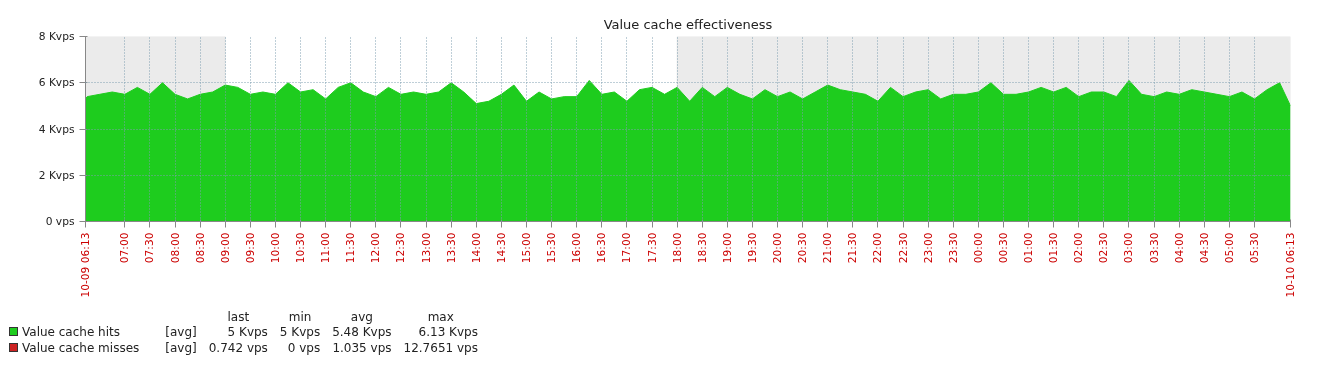  I want to click on x-tick-label: 11:30, so click(351, 248).